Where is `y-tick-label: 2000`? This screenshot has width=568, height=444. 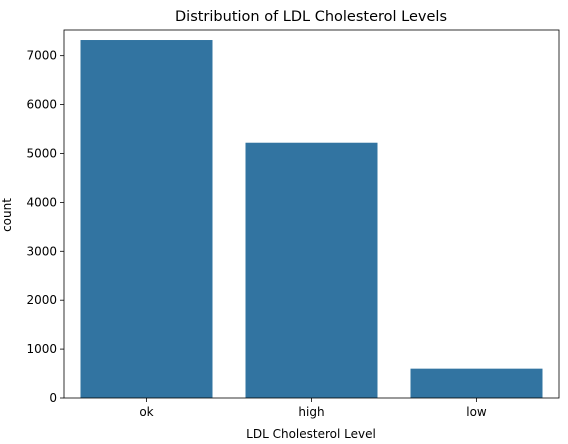 y-tick-label: 2000 is located at coordinates (41, 300).